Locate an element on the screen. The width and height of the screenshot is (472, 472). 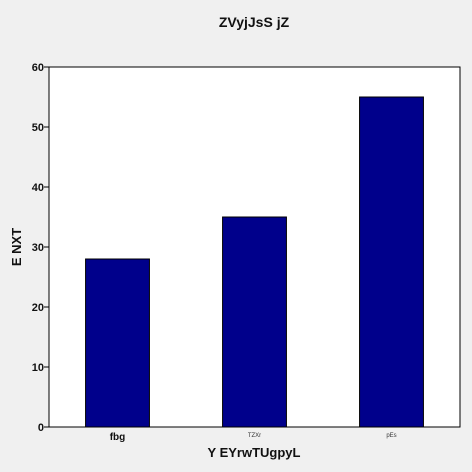
y-tick-label: 60 is located at coordinates (38, 68).